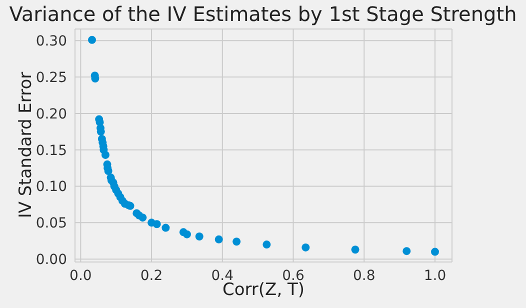 The image size is (526, 308). Describe the element at coordinates (51, 78) in the screenshot. I see `y-tick-label: 0.25` at that location.